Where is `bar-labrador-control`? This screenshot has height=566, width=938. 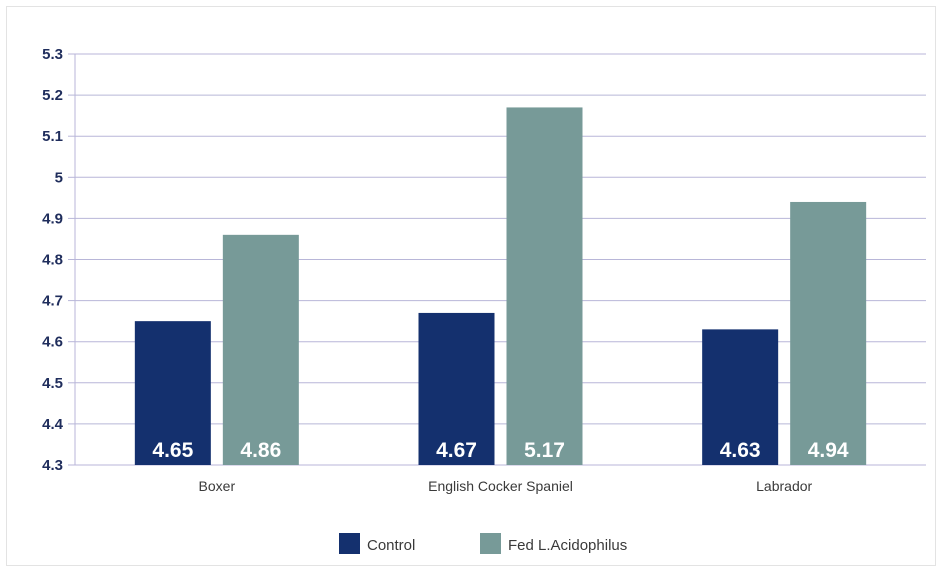
bar-labrador-control is located at coordinates (740, 397).